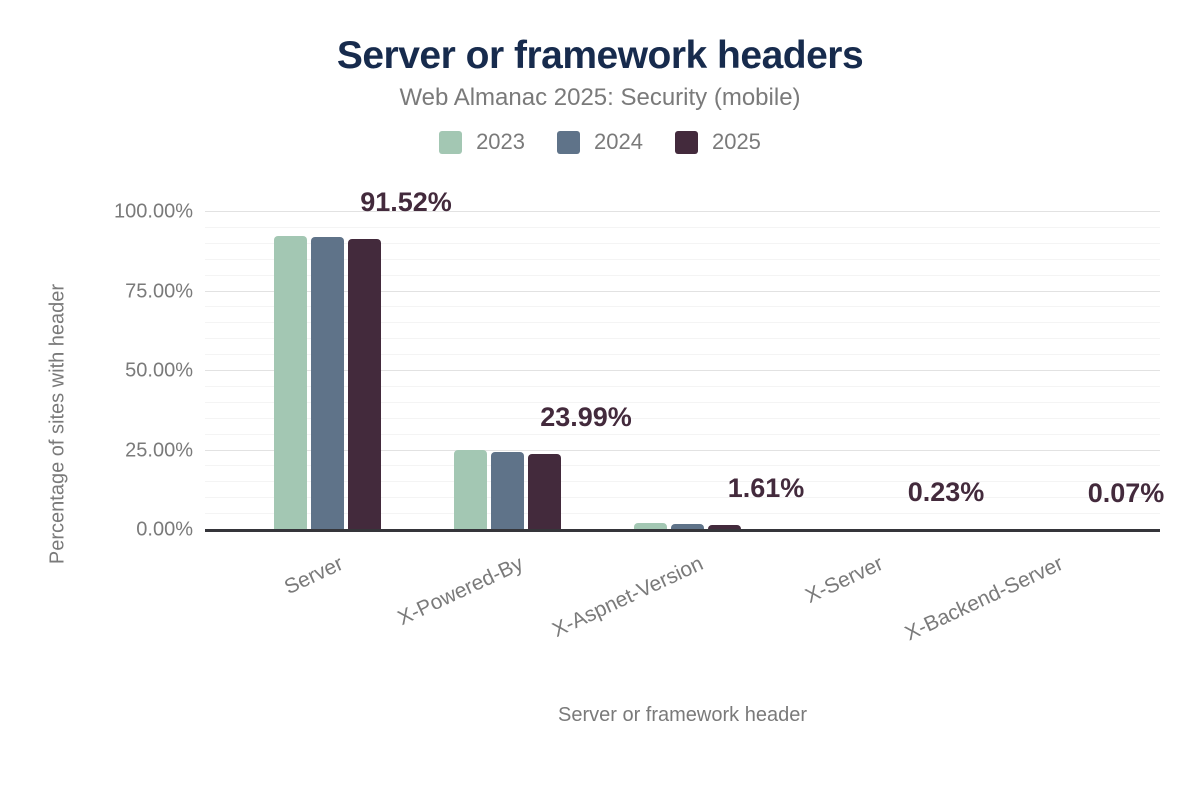 The image size is (1200, 790). What do you see at coordinates (600, 97) in the screenshot?
I see `chart-subtitle: Web Almanac 2025: Security (mobile)` at bounding box center [600, 97].